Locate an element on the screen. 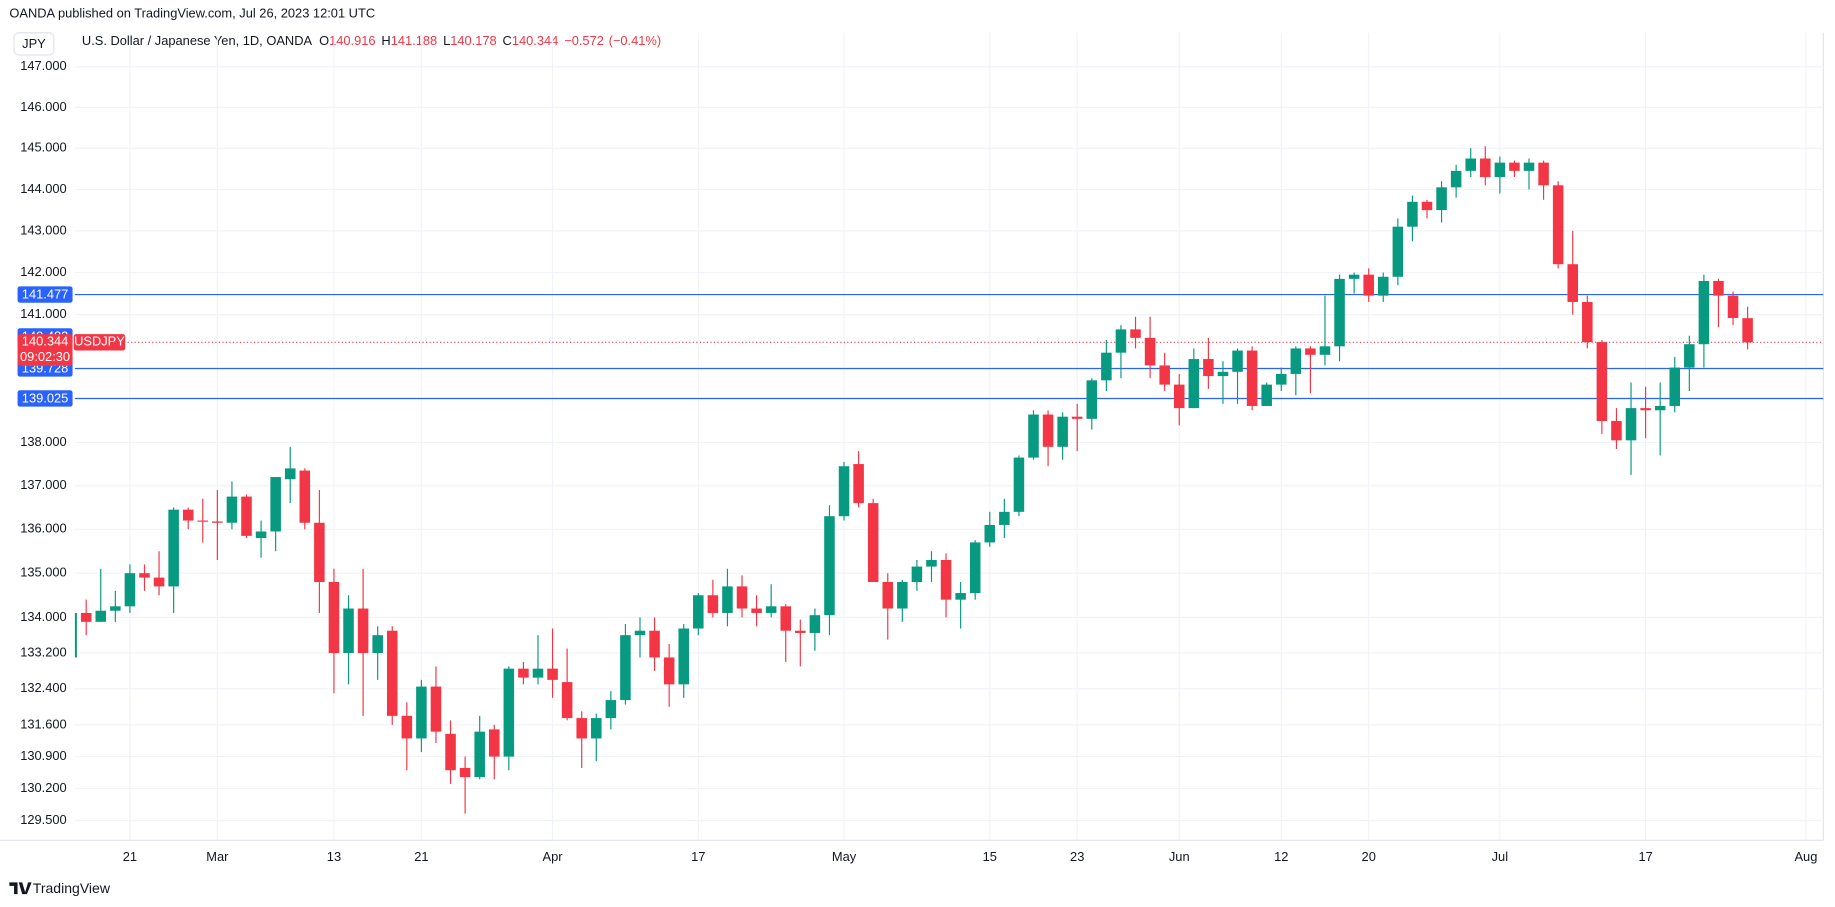 This screenshot has height=907, width=1835. y-tick-label: 142.000 is located at coordinates (43, 271).